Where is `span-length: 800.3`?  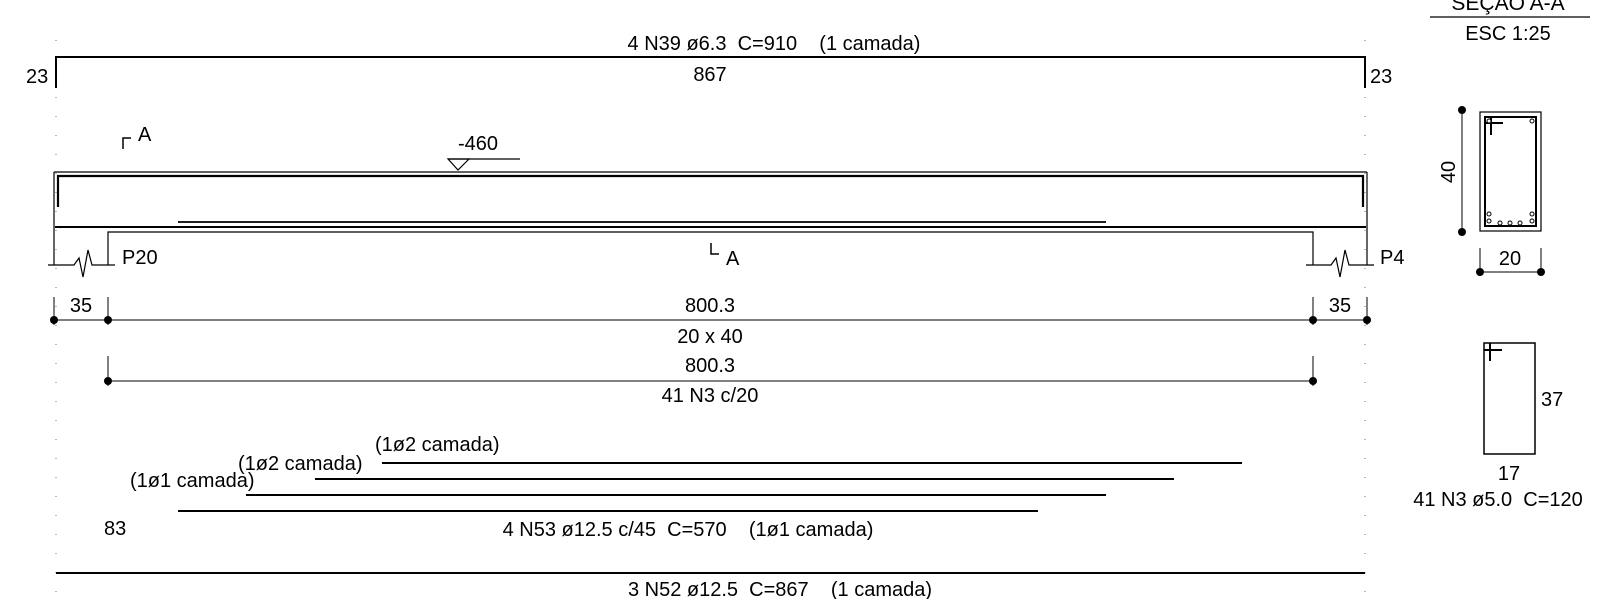 span-length: 800.3 is located at coordinates (710, 306).